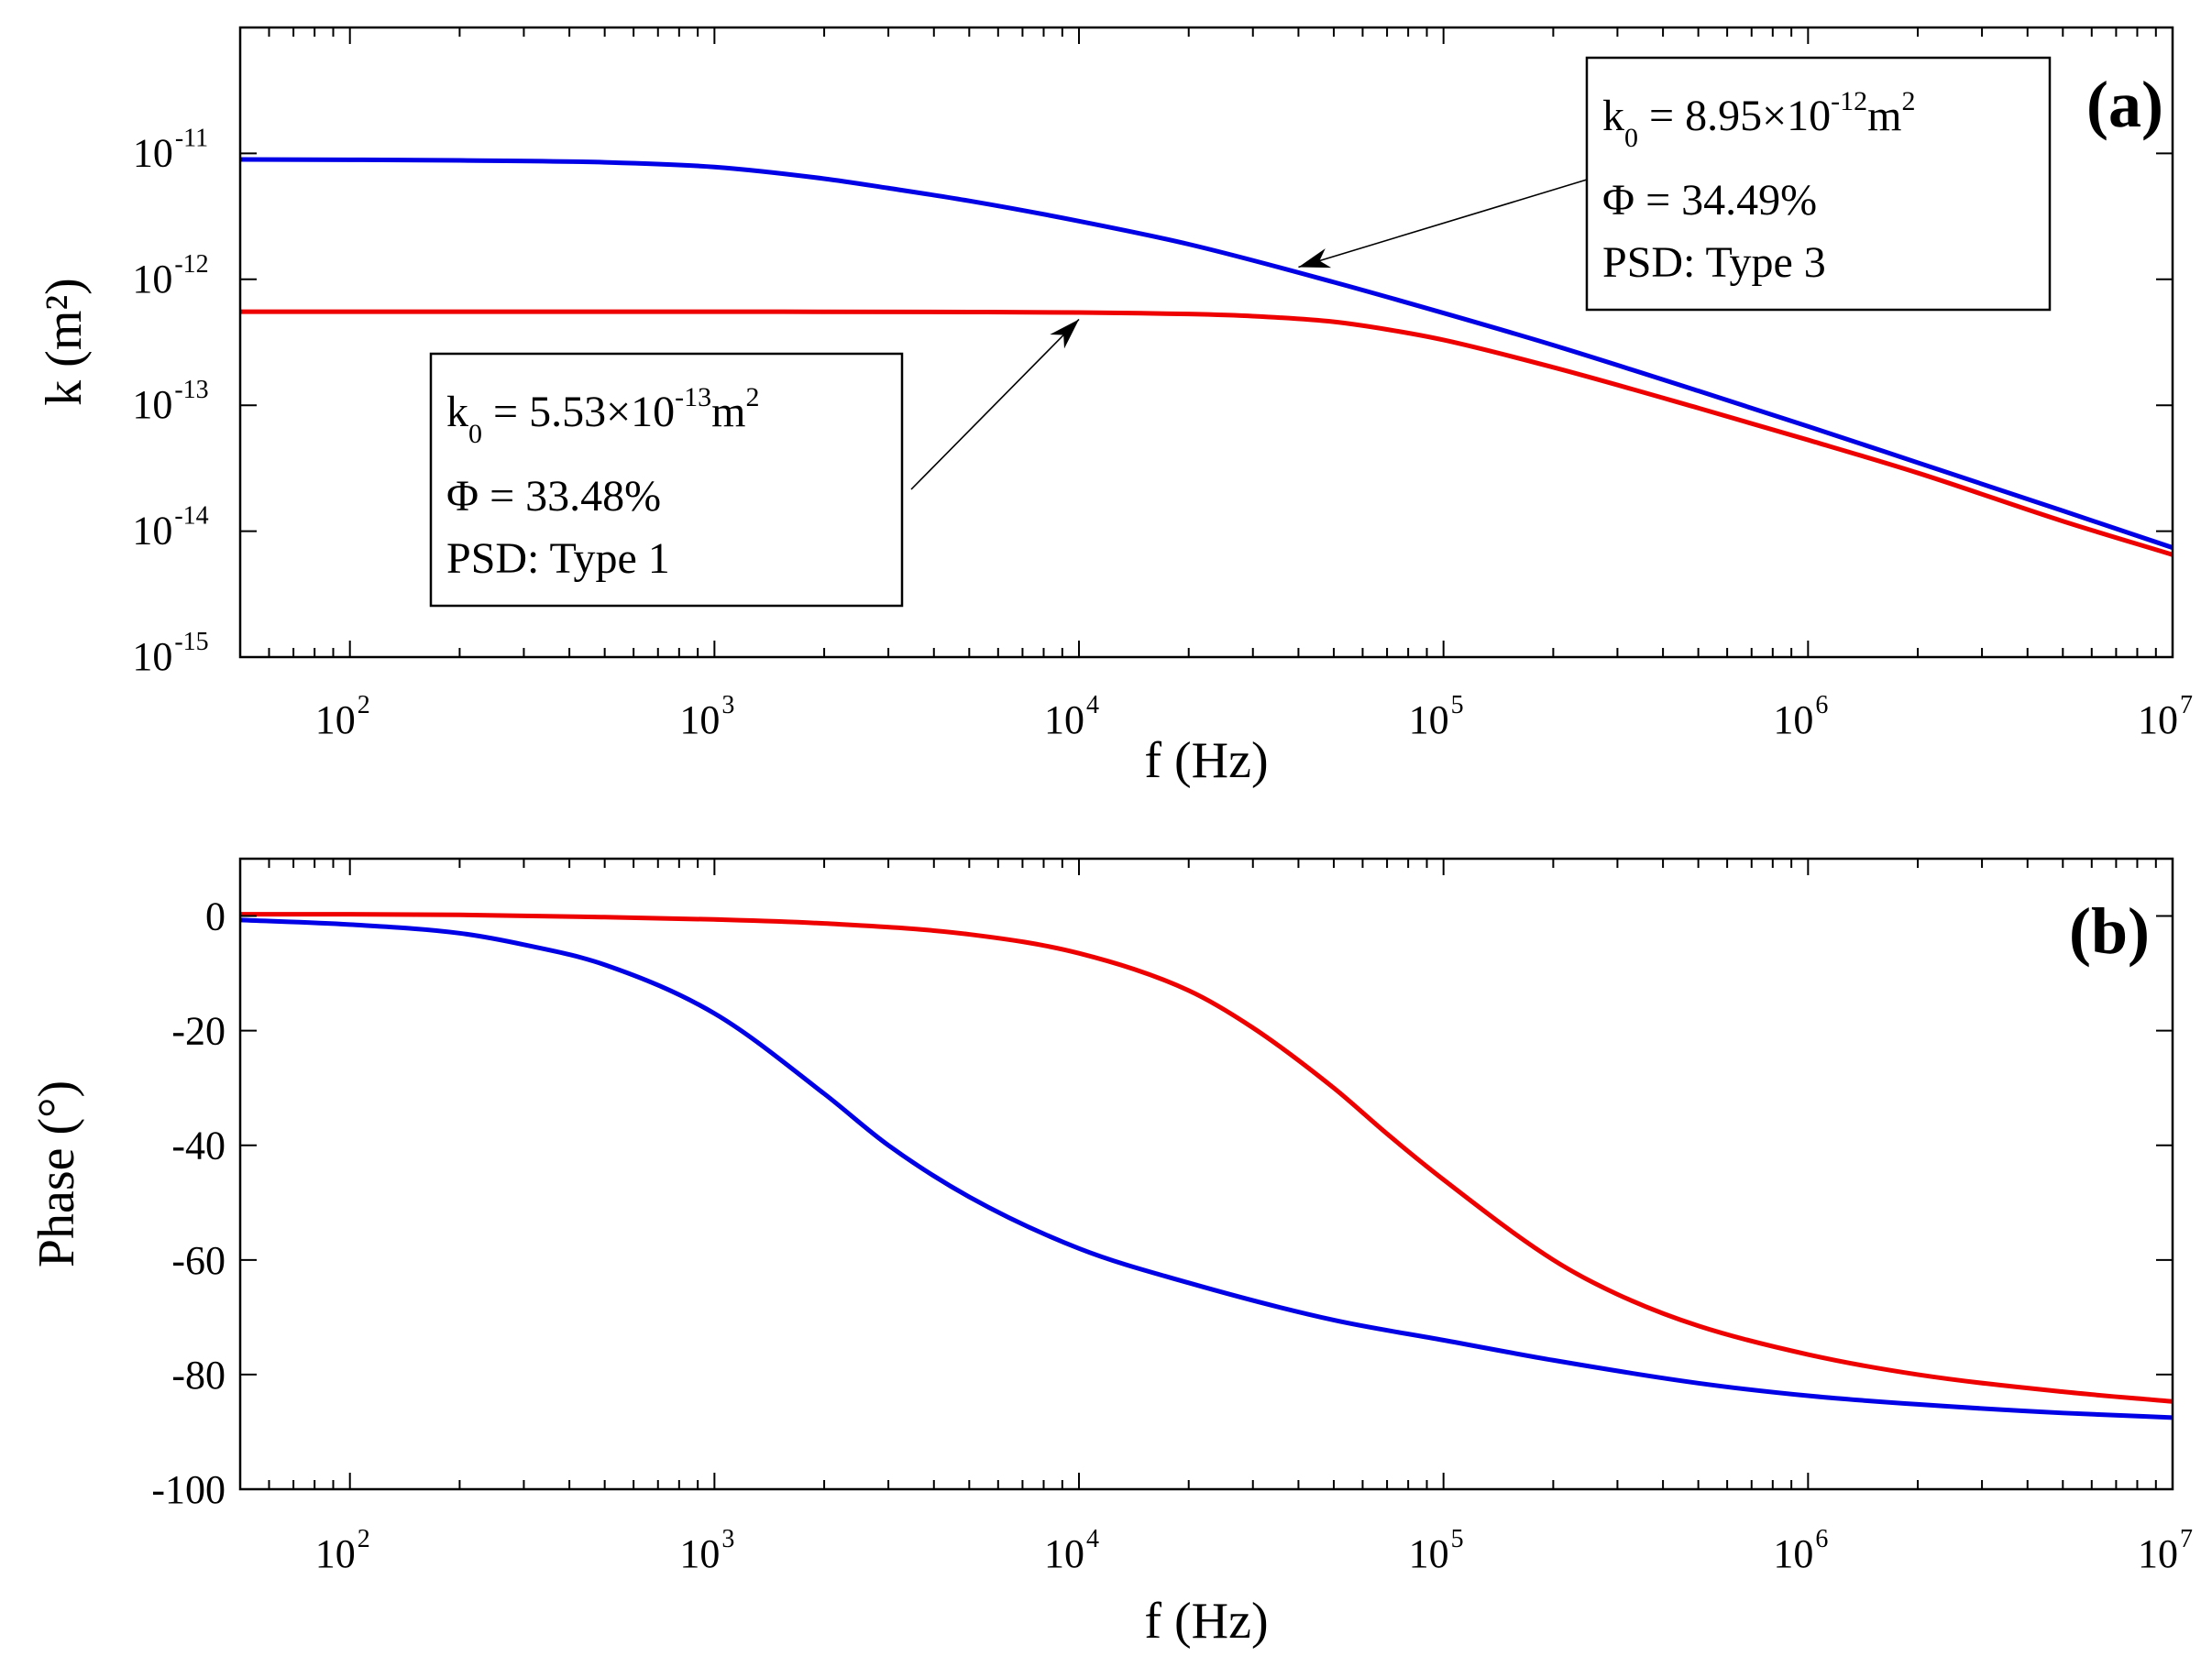  I want to click on panel-b-xtick-label: 10⁶, so click(1800, 1550).